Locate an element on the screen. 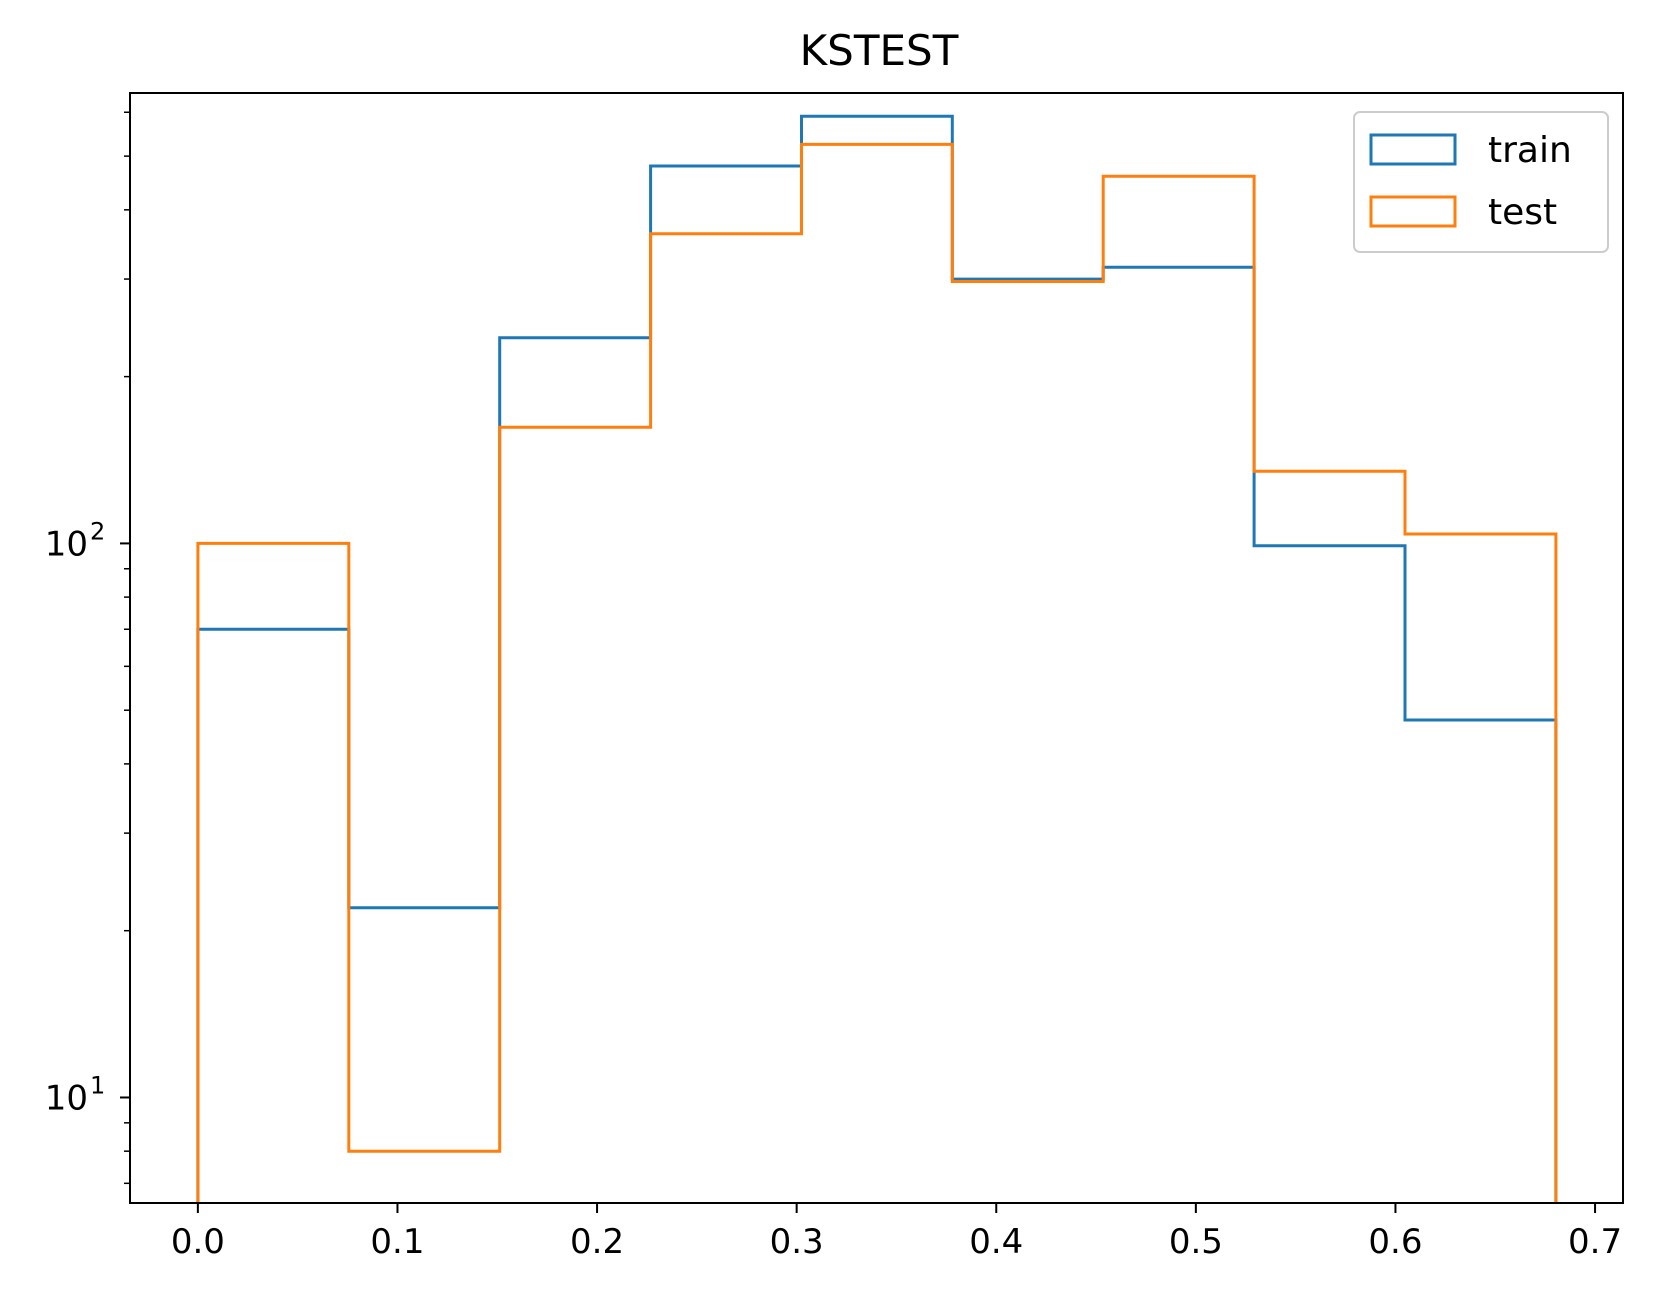  y-tick-exponent: 1 is located at coordinates (97, 1085).